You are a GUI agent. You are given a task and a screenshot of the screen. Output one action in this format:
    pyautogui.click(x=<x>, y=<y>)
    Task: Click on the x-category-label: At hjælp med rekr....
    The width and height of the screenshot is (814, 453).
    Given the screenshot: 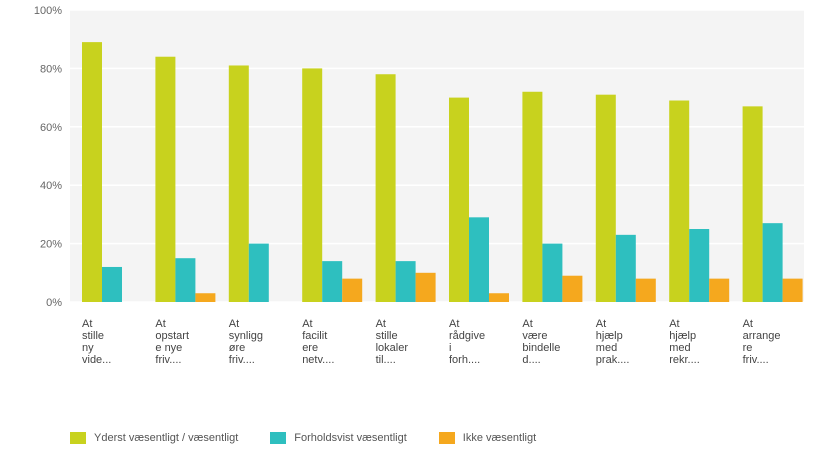 What is the action you would take?
    pyautogui.click(x=684, y=342)
    